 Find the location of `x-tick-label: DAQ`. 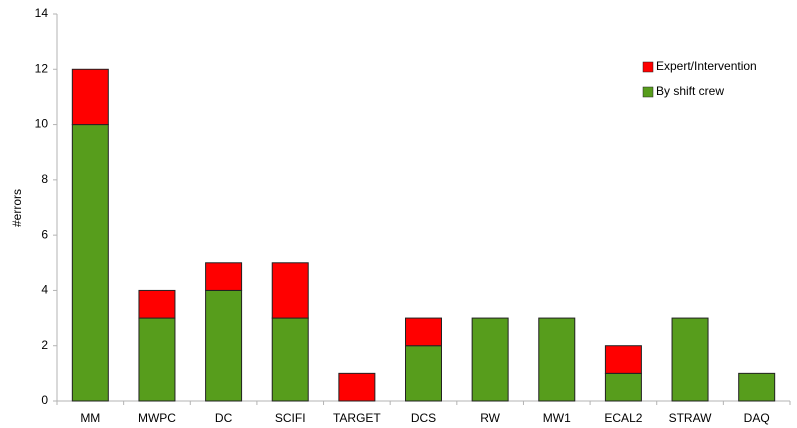

x-tick-label: DAQ is located at coordinates (757, 418).